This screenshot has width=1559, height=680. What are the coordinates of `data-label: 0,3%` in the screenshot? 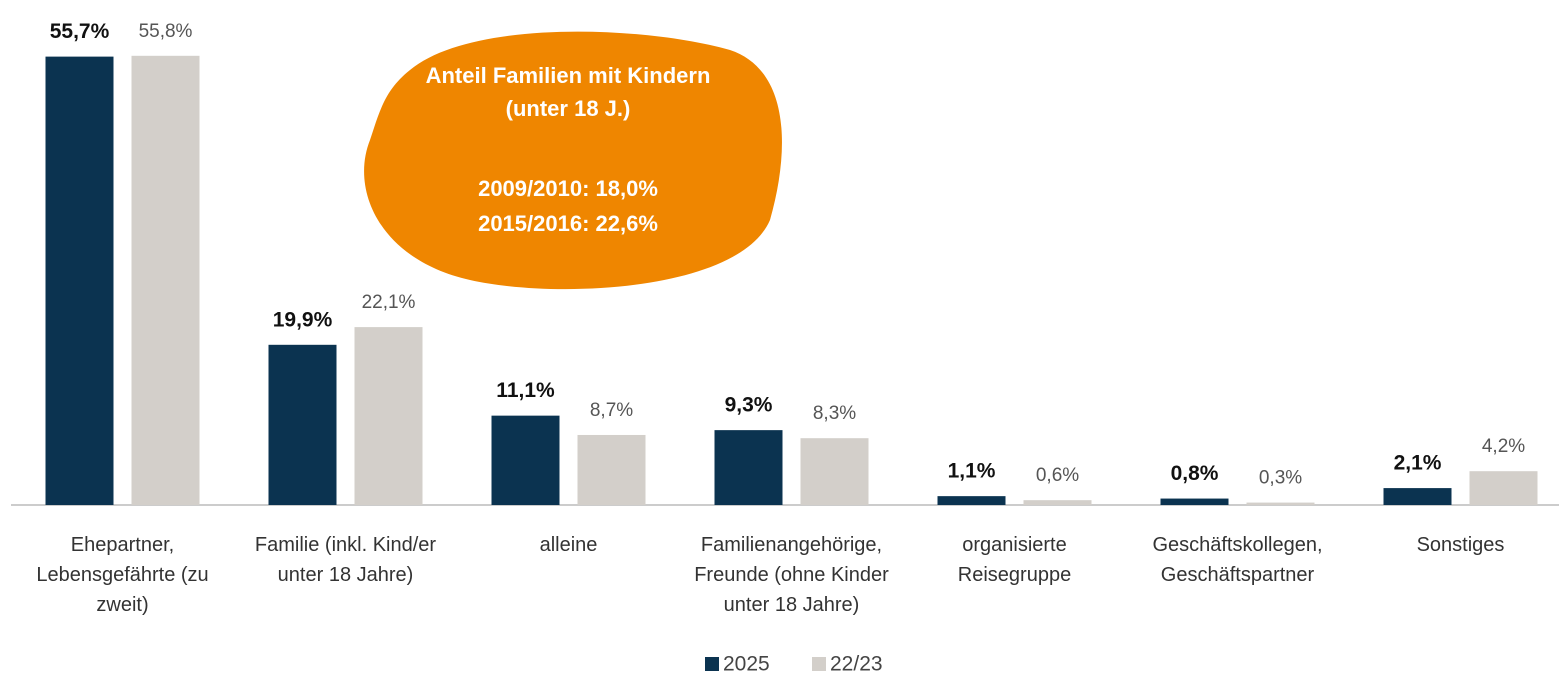 It's located at (1280, 478).